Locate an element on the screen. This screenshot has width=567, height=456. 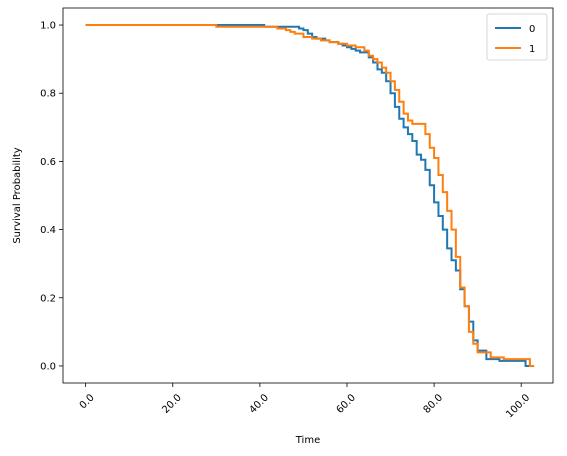
y-tick-label: 0.6 is located at coordinates (48, 162).